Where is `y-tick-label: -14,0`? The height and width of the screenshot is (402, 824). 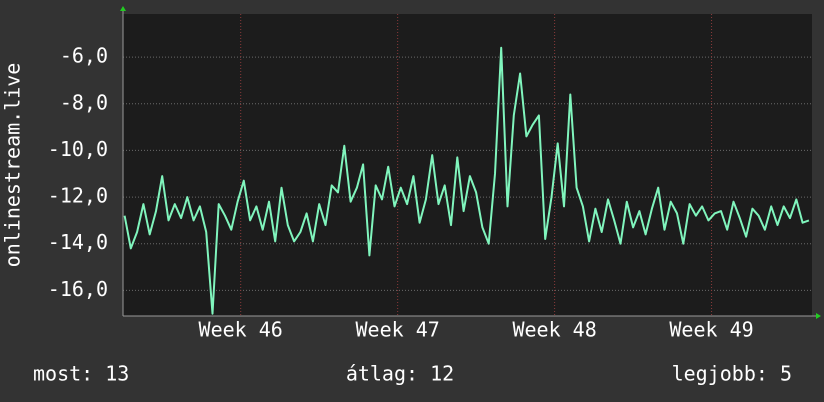
y-tick-label: -14,0 is located at coordinates (78, 242).